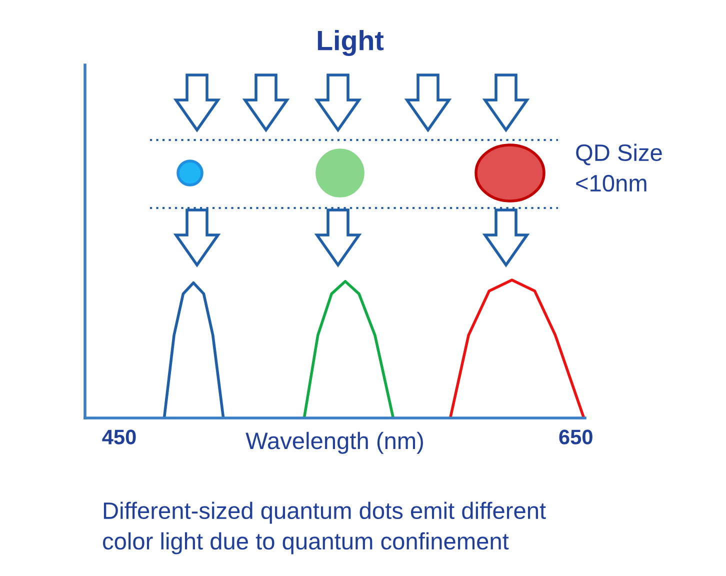  What do you see at coordinates (324, 528) in the screenshot?
I see `text: Different-sized quantum dots emit different color light due to quantum confinement` at bounding box center [324, 528].